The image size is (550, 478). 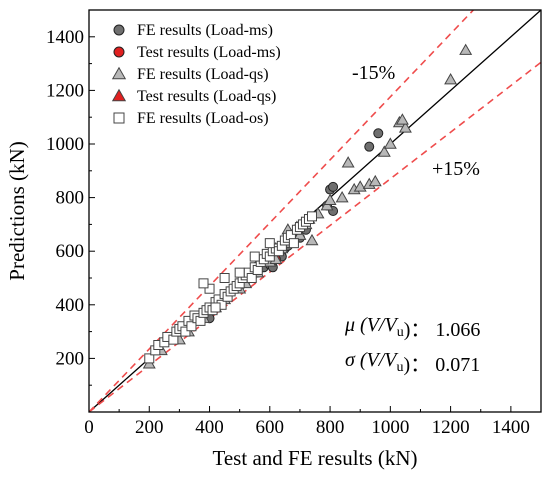 What do you see at coordinates (70, 198) in the screenshot?
I see `y-tick-label: 800` at bounding box center [70, 198].